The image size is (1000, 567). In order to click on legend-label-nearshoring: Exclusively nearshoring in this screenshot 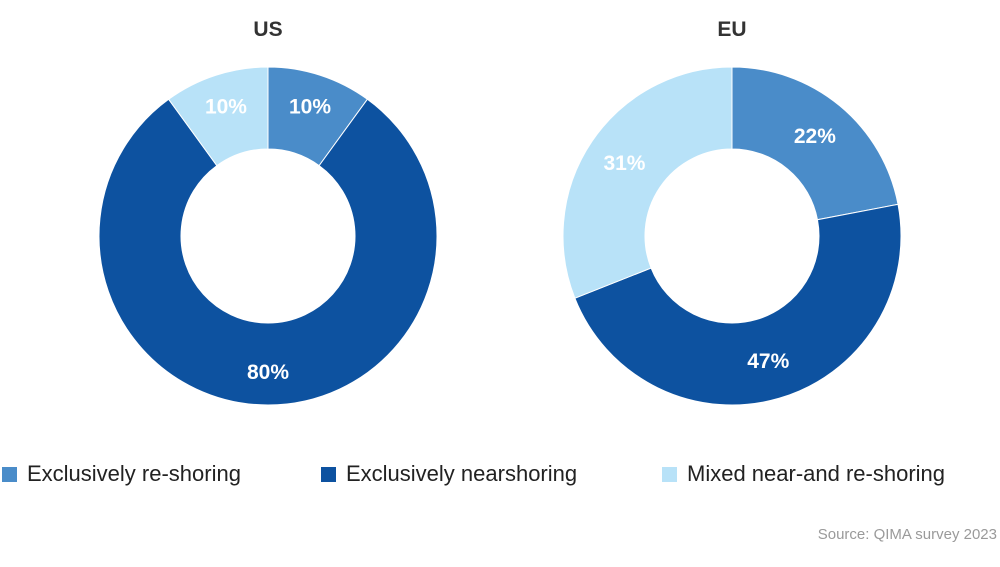, I will do `click(462, 473)`.